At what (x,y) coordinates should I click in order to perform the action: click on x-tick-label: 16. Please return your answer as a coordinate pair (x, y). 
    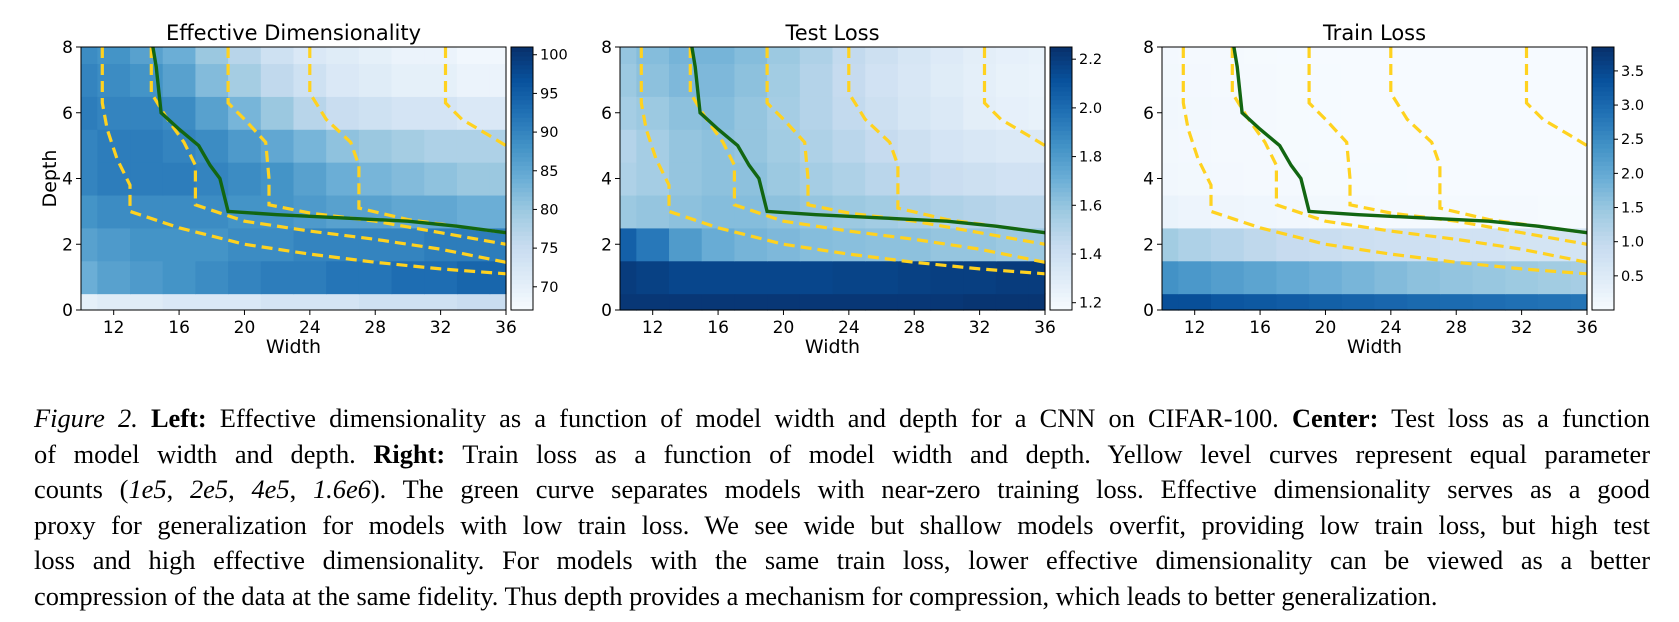
    Looking at the image, I should click on (718, 328).